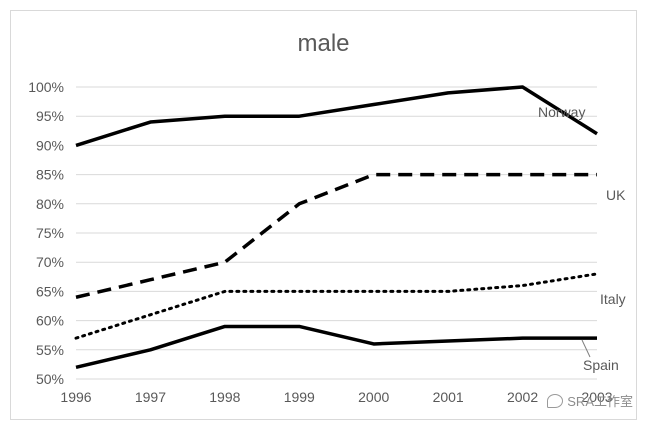 This screenshot has height=428, width=647. I want to click on watermark: SRA工作室, so click(590, 400).